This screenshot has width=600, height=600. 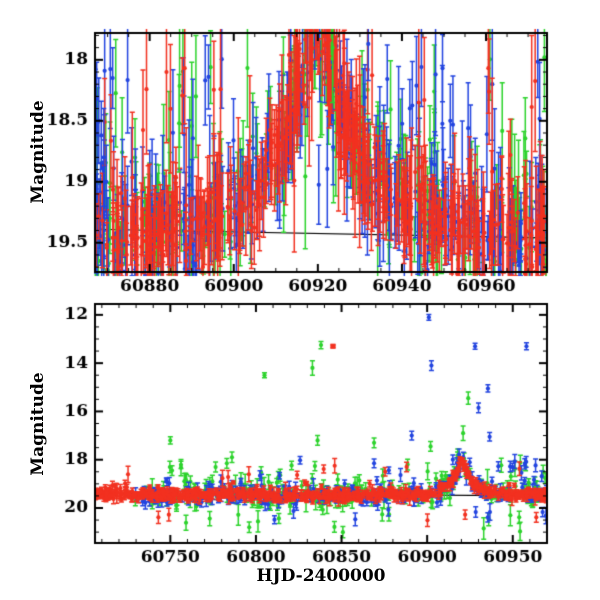 I want to click on top-panel-y-axis-title: Magnitude, so click(x=38, y=152).